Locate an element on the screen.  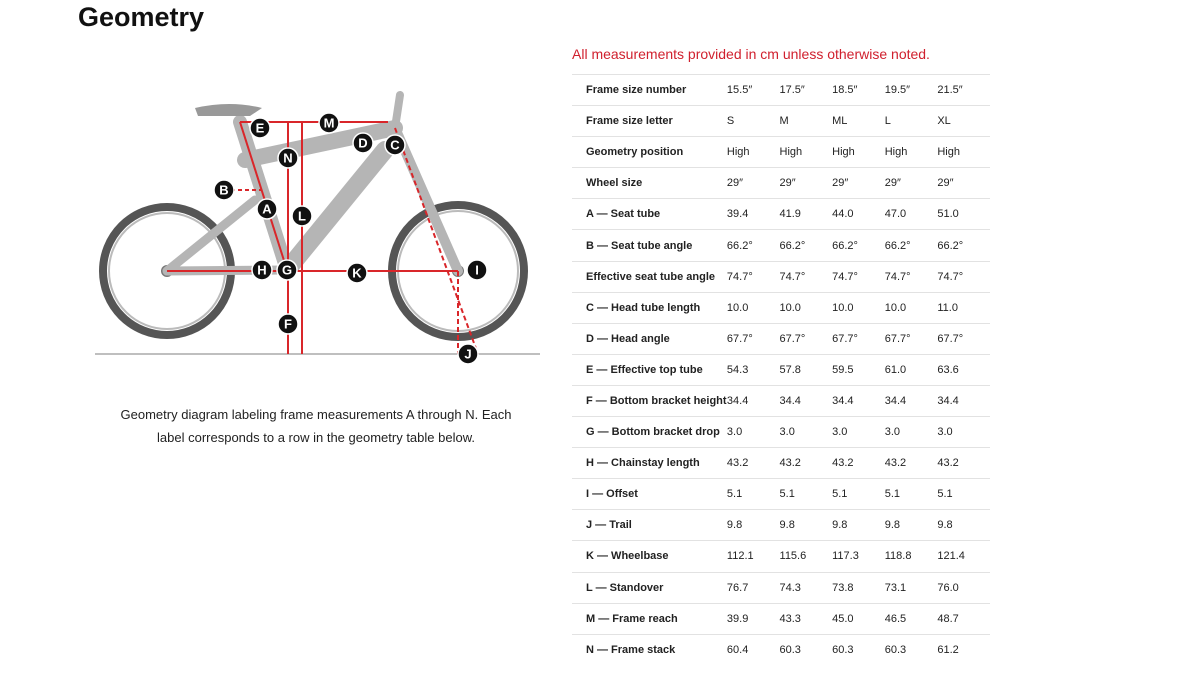
table-row: I — Offset 5.1 5.1 5.1 5.1 5.1 is located at coordinates (781, 494).